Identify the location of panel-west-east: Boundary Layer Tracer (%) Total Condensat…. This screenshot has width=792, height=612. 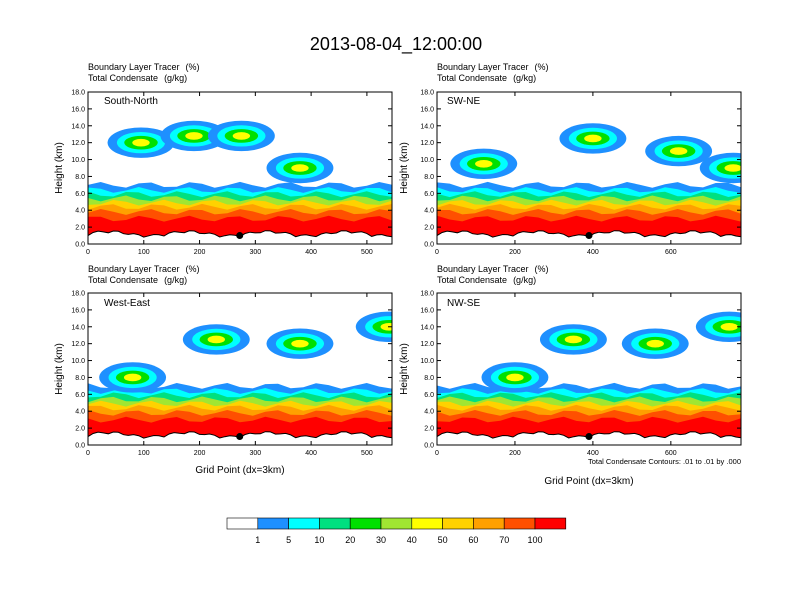
(223, 370).